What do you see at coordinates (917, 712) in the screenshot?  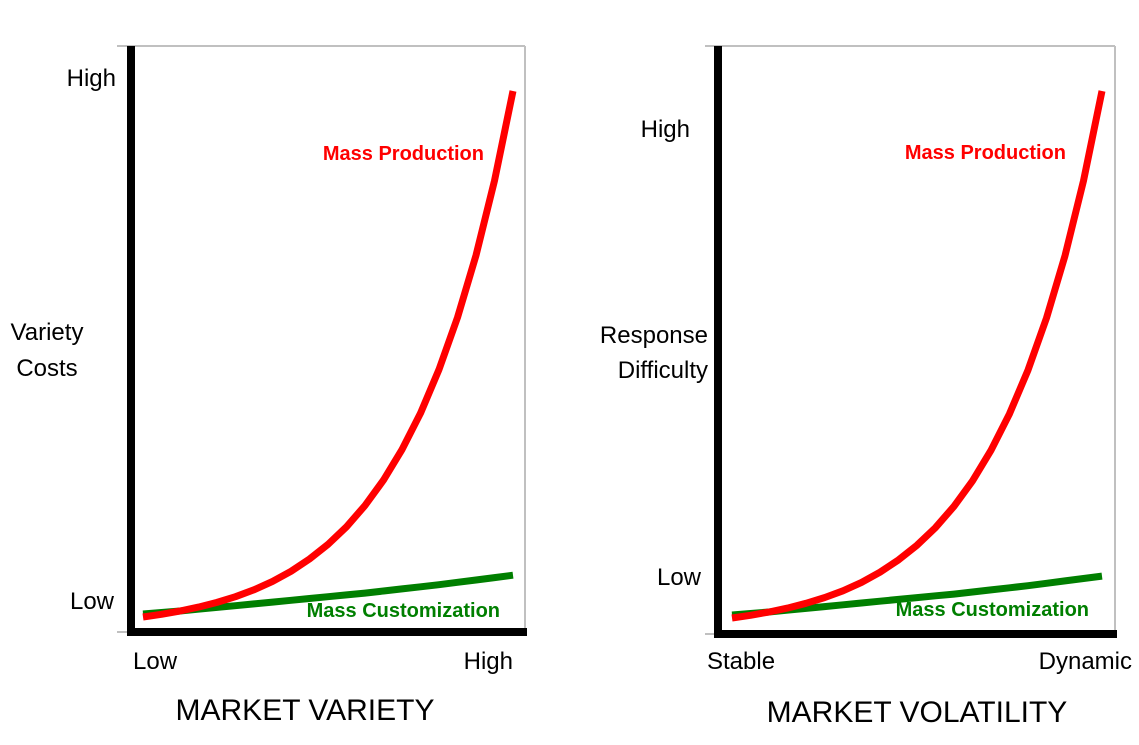 I see `chart-title: MARKET VOLATILITY` at bounding box center [917, 712].